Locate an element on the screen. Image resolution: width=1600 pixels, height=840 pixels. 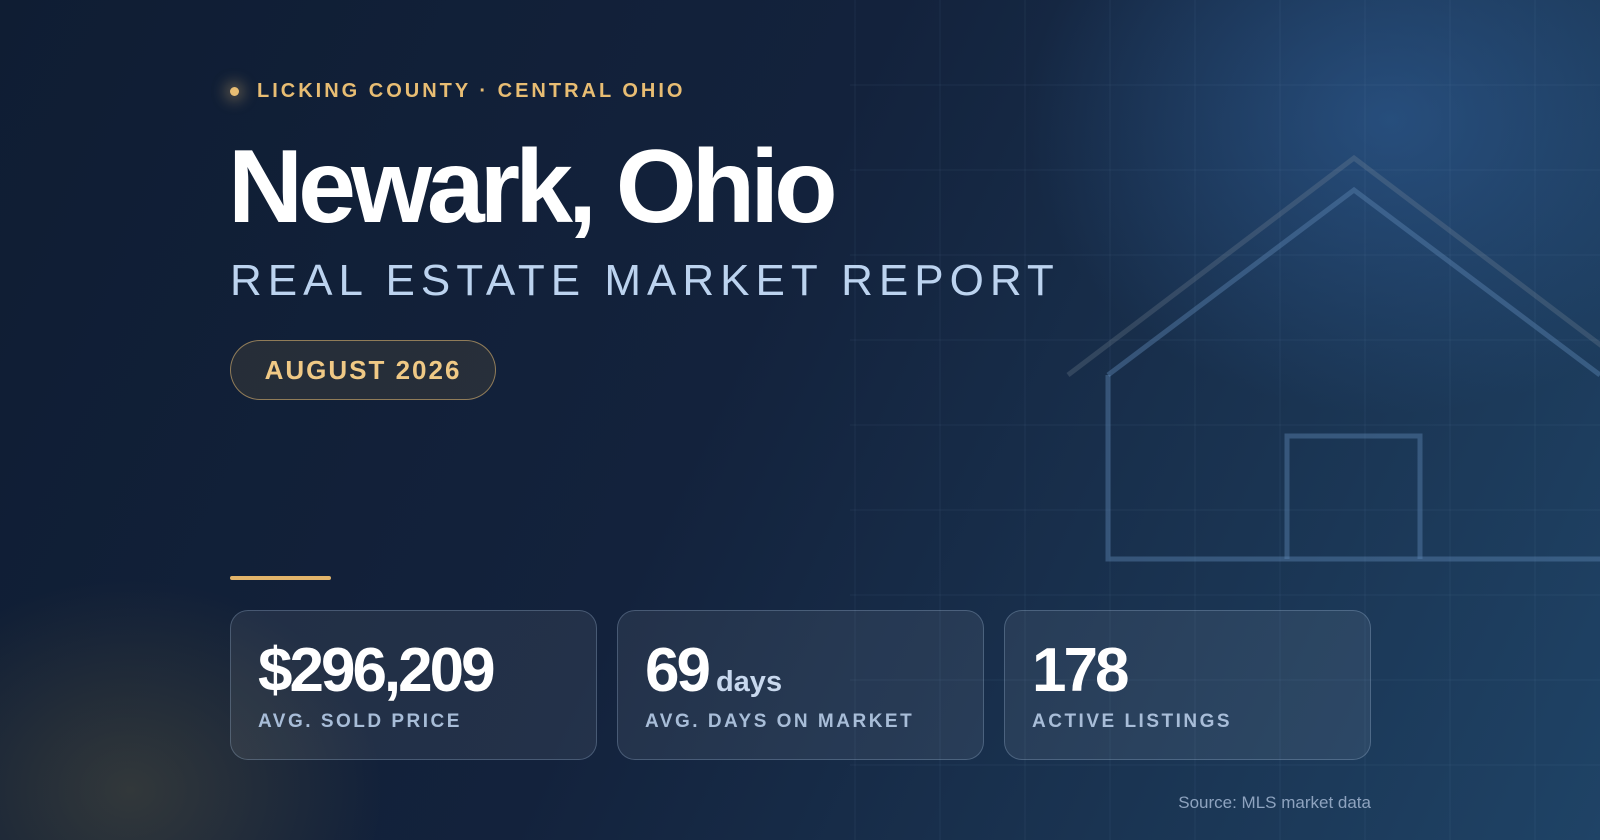
date-badge: AUGUST 2026 is located at coordinates (363, 370).